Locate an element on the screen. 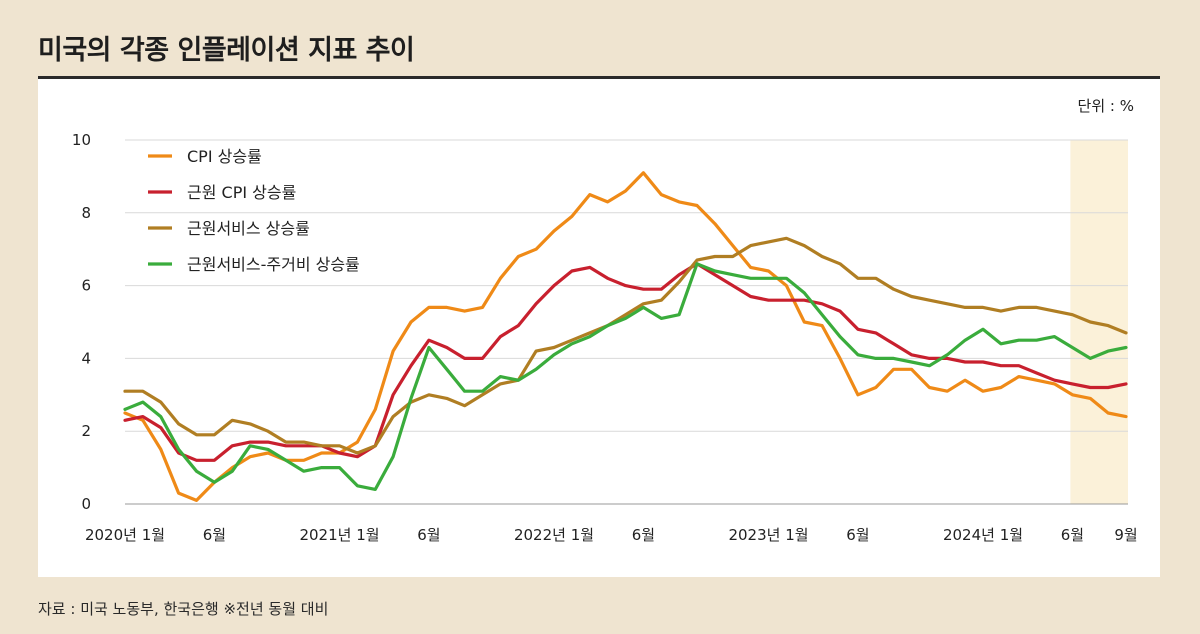  y-tick-label: 8 is located at coordinates (86, 213).